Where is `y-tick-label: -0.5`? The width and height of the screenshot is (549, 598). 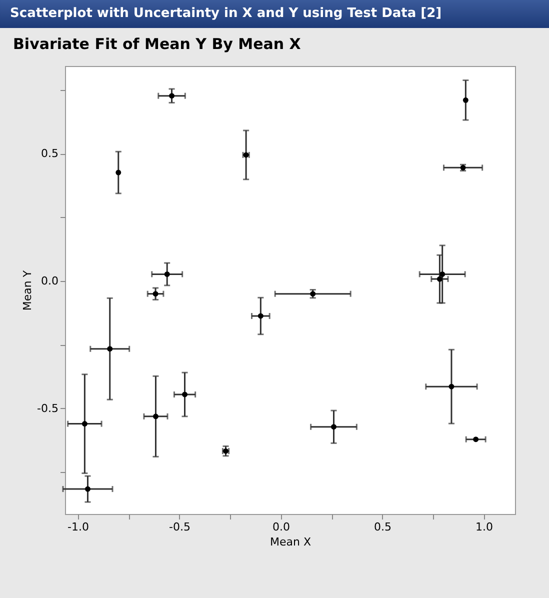
y-tick-label: -0.5 is located at coordinates (47, 408).